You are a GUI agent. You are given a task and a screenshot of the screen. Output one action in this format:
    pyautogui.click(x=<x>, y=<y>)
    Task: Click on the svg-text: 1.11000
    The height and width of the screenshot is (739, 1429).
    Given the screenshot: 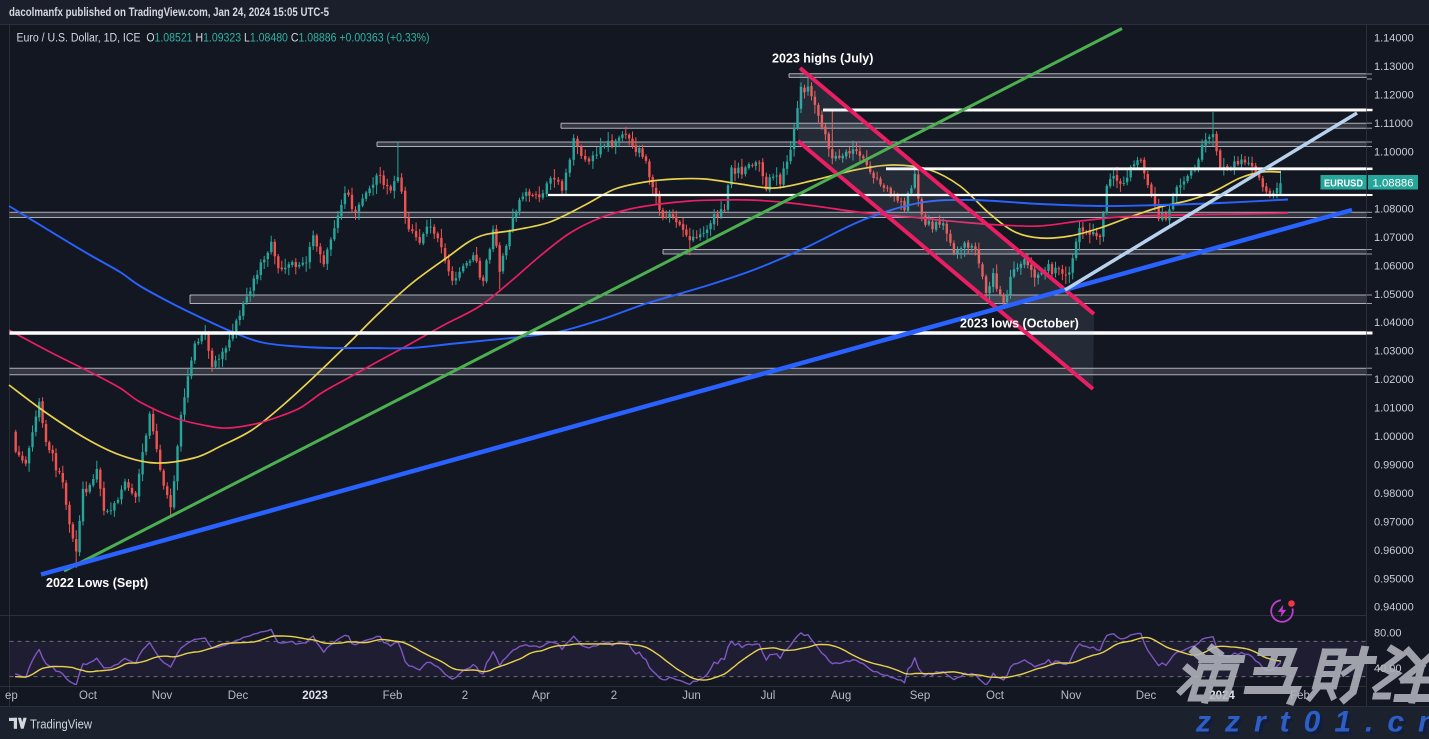 What is the action you would take?
    pyautogui.click(x=1393, y=124)
    